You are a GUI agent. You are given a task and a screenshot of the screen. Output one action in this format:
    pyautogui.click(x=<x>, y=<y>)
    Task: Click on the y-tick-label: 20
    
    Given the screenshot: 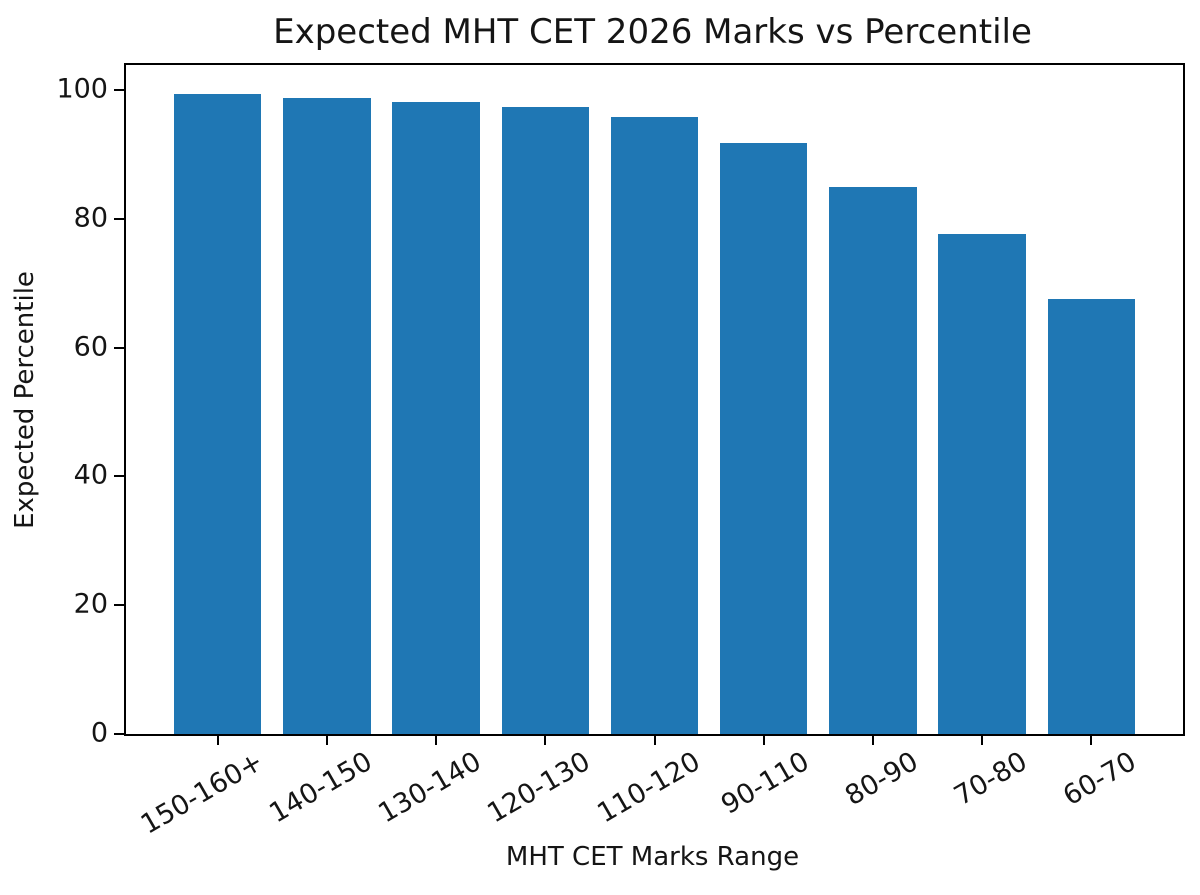 What is the action you would take?
    pyautogui.click(x=90, y=604)
    